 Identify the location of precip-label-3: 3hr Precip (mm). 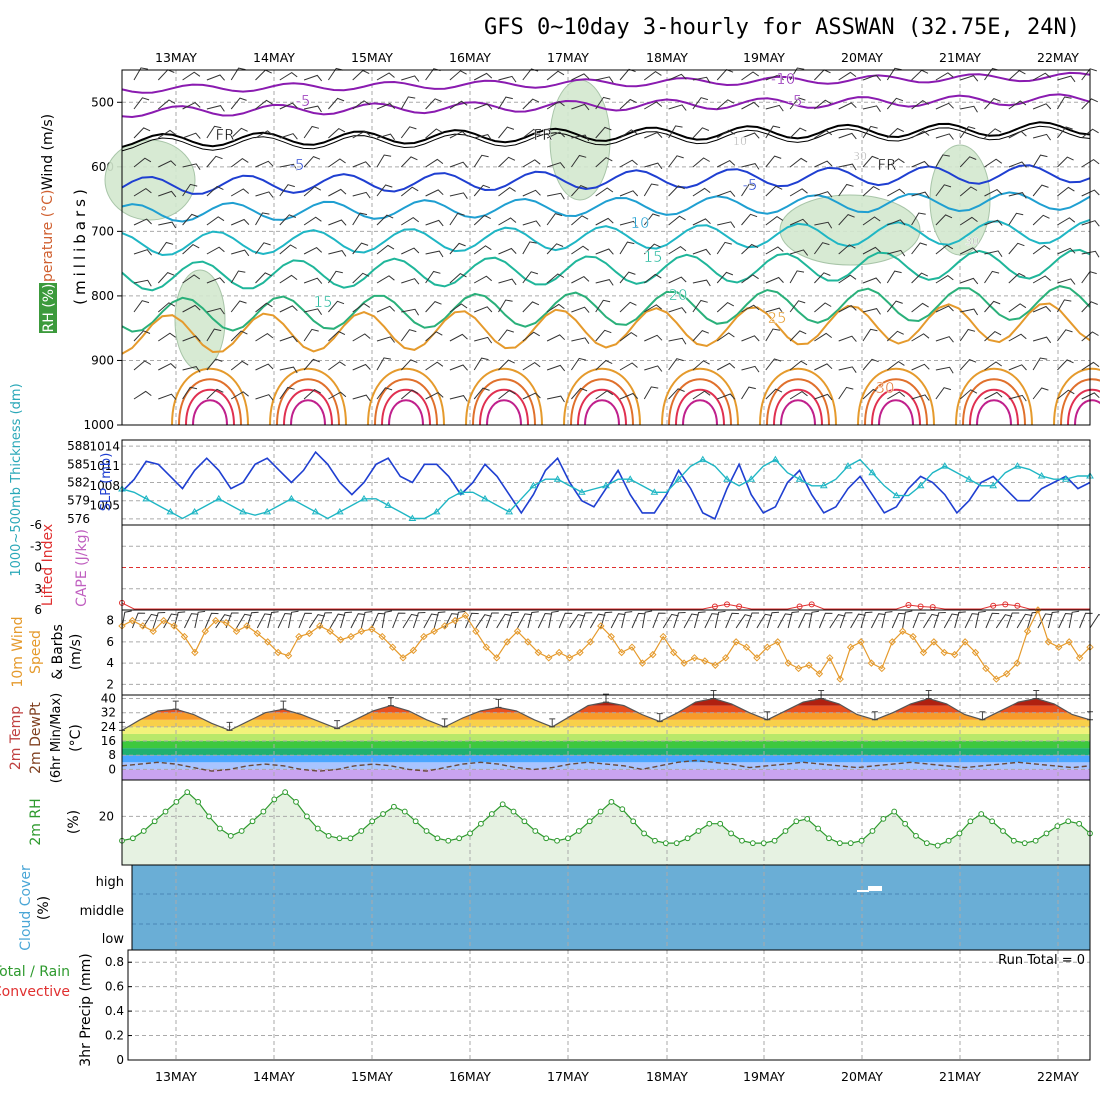
(86, 1009).